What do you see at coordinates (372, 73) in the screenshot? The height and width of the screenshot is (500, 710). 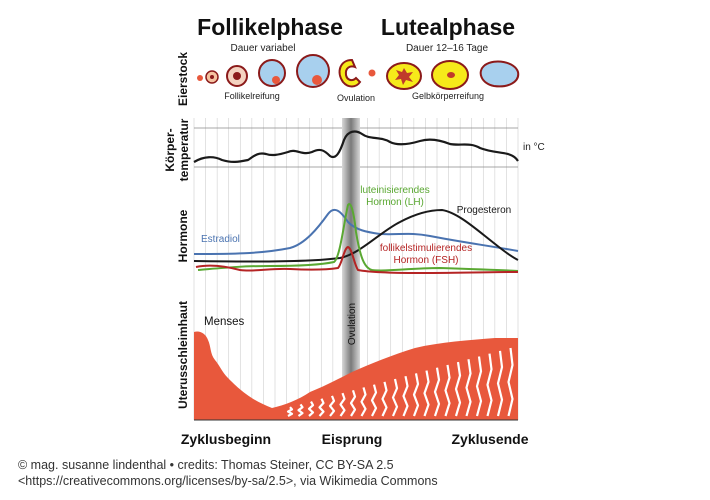 I see `released-oocyte-icon` at bounding box center [372, 73].